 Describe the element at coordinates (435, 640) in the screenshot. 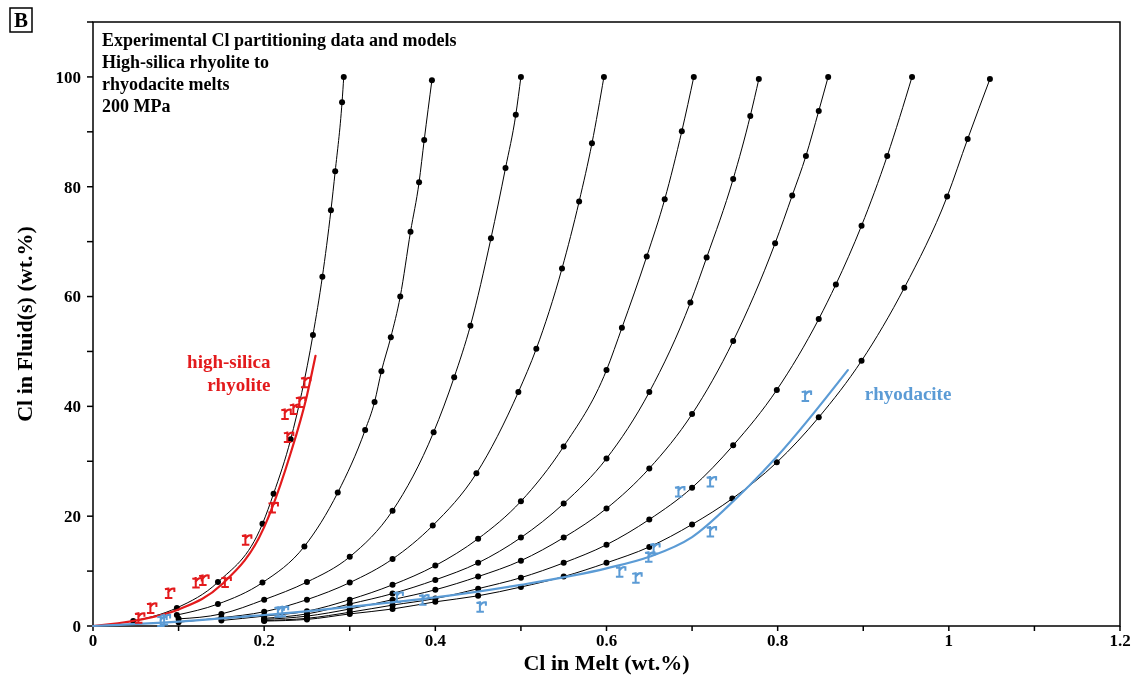

I see `x-tick-label: 0.4` at that location.